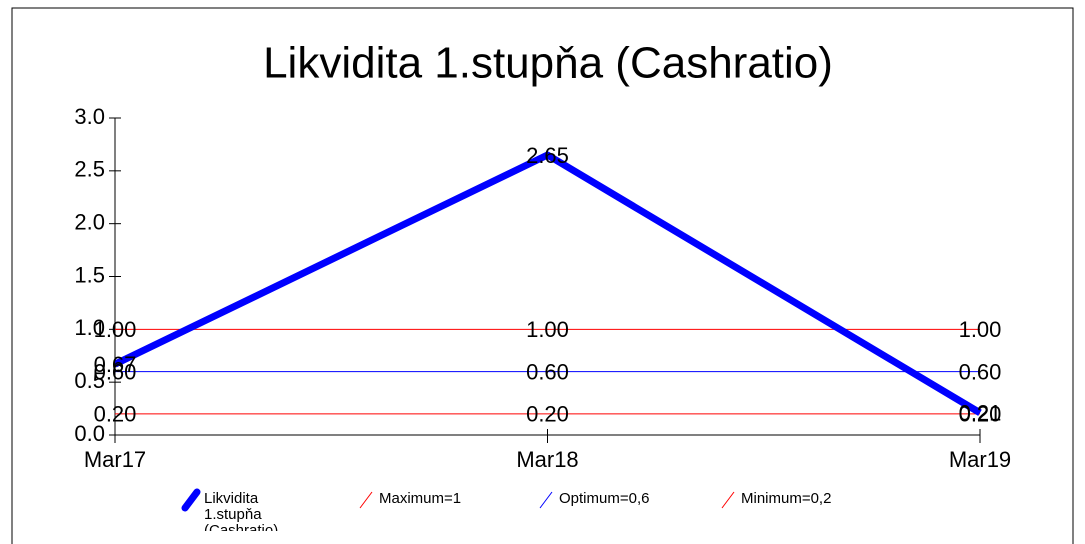 The height and width of the screenshot is (544, 1085). I want to click on x-tick-label: Mar18, so click(547, 459).